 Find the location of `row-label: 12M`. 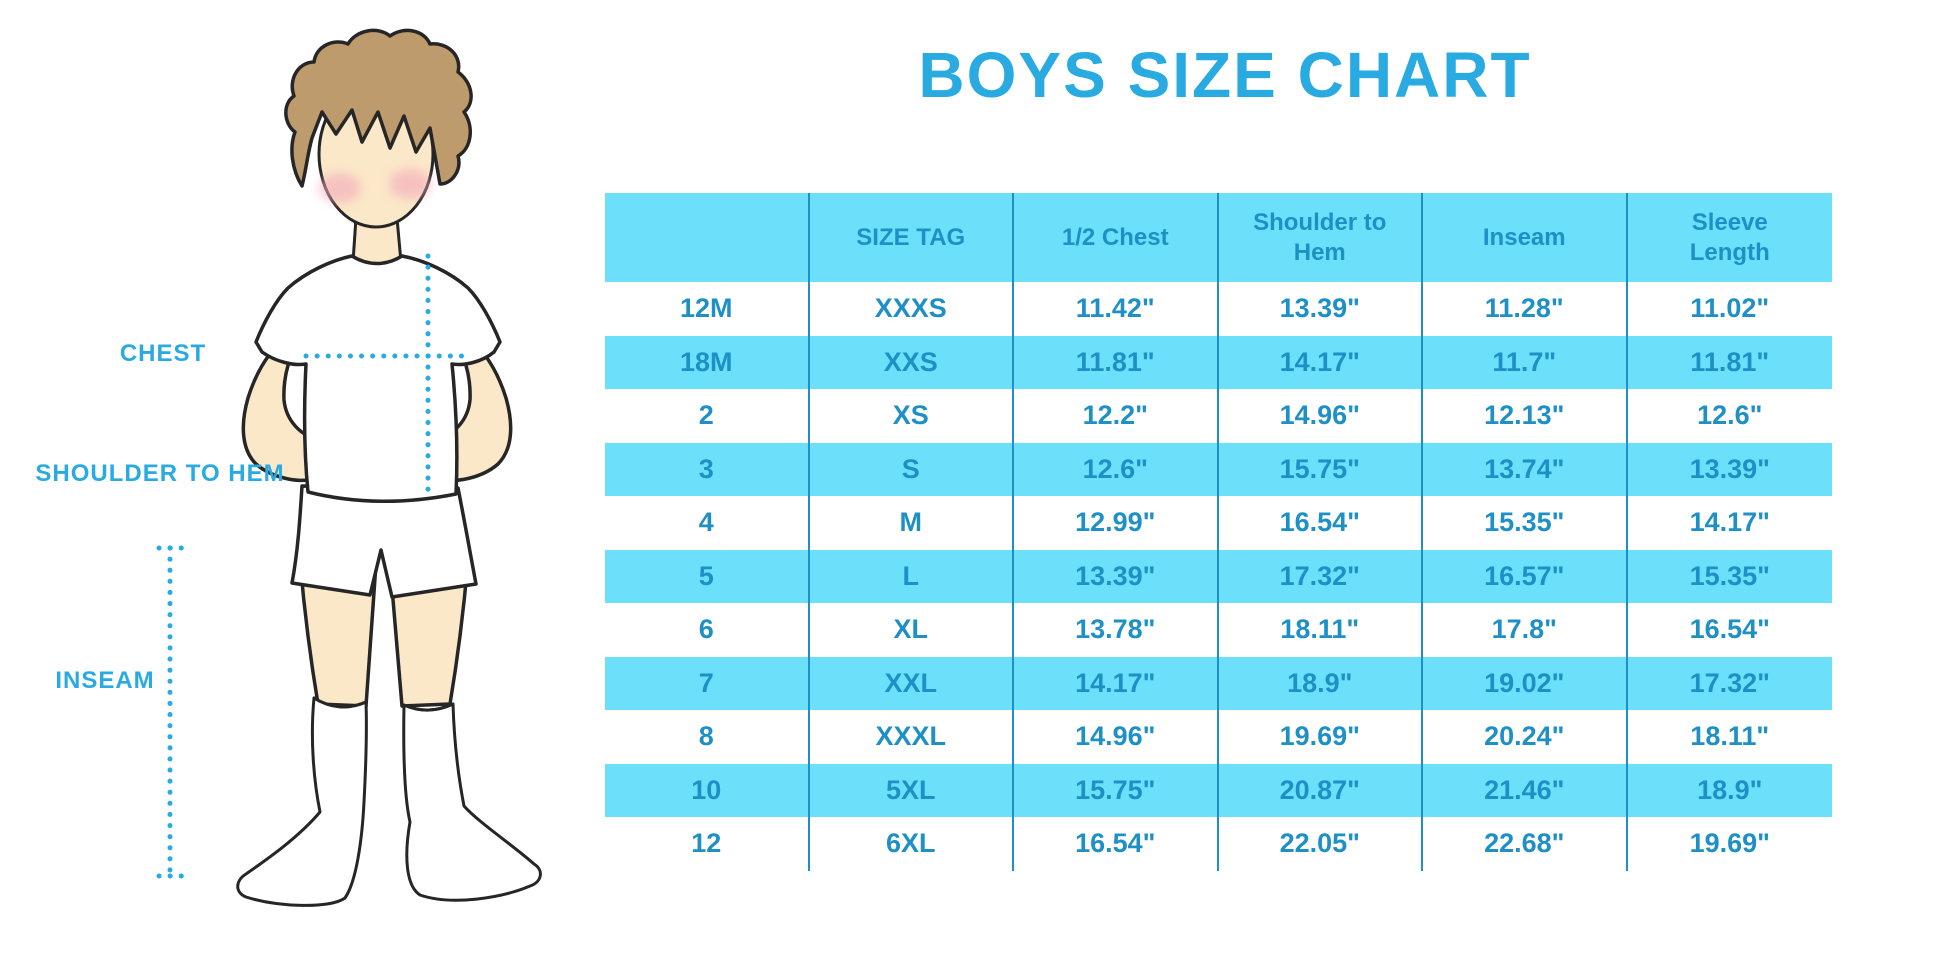

row-label: 12M is located at coordinates (707, 309).